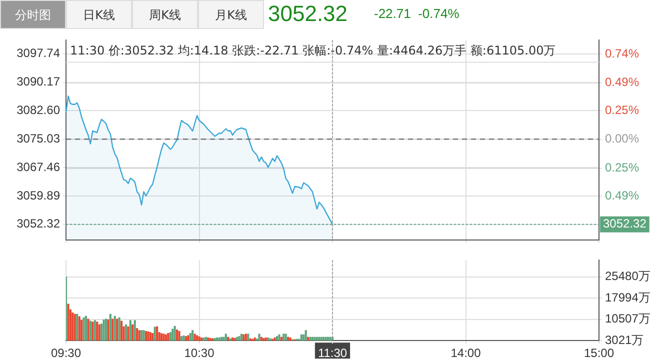 The image size is (662, 364). I want to click on y2-tick-label: 0.00%, so click(622, 139).